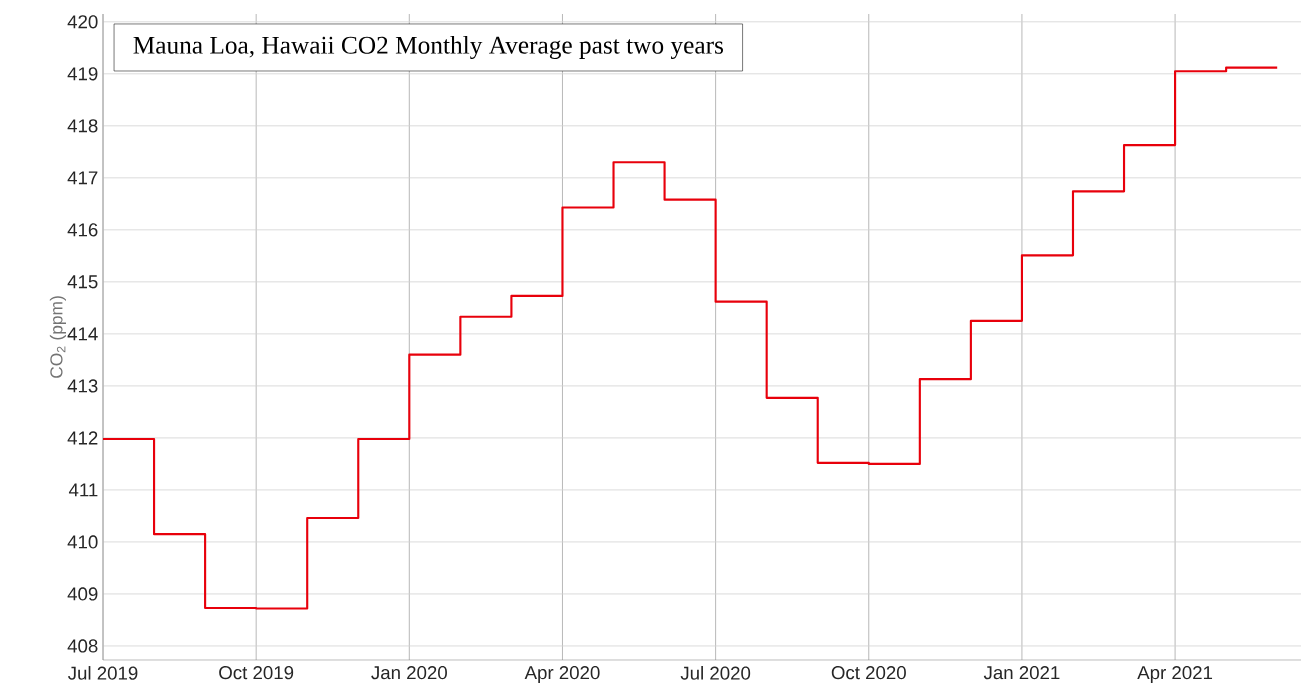 This screenshot has width=1306, height=690. Describe the element at coordinates (82, 542) in the screenshot. I see `y-tick-label: 410` at that location.